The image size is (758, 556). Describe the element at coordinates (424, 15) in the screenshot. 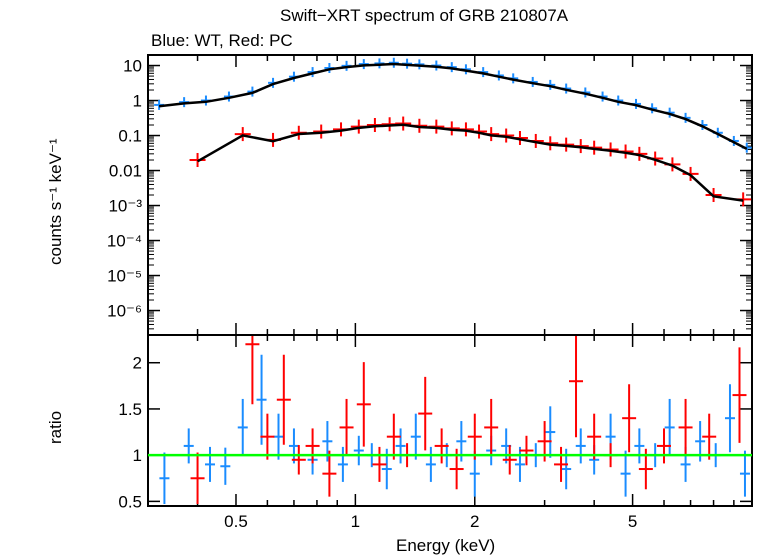

I see `chart-title: Swift−XRT spectrum of GRB 210807A` at that location.